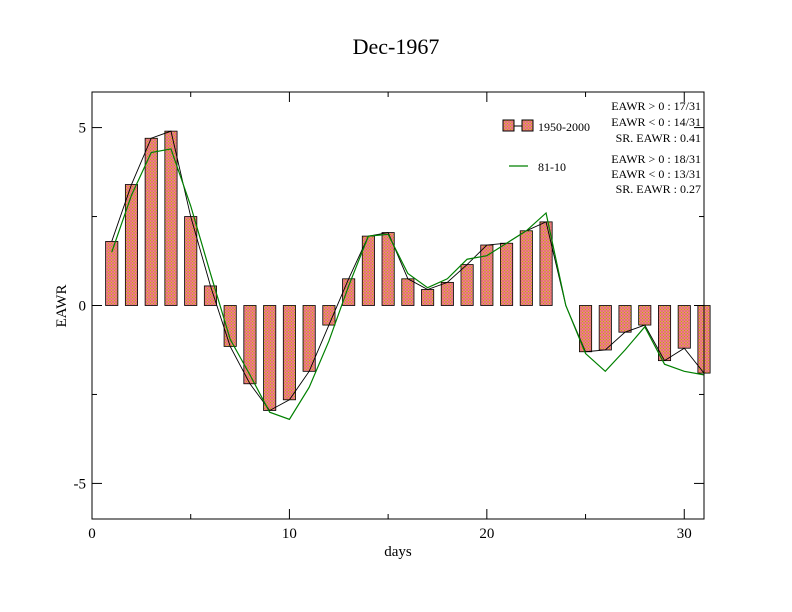  I want to click on legend-line-label: 81-10, so click(552, 167).